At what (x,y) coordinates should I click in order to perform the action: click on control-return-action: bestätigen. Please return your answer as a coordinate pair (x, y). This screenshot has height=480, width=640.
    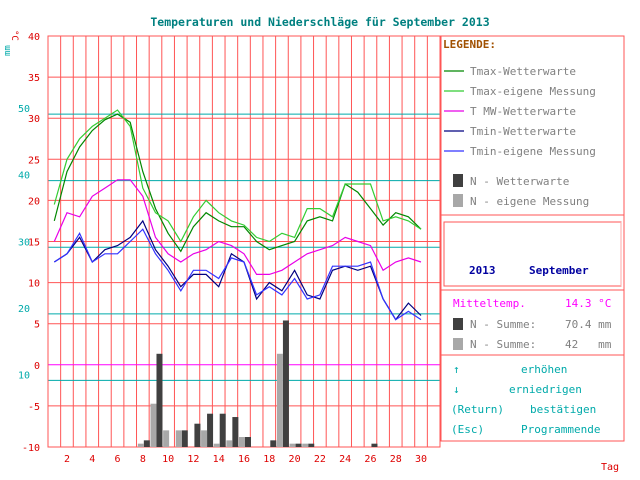
    Looking at the image, I should click on (563, 409).